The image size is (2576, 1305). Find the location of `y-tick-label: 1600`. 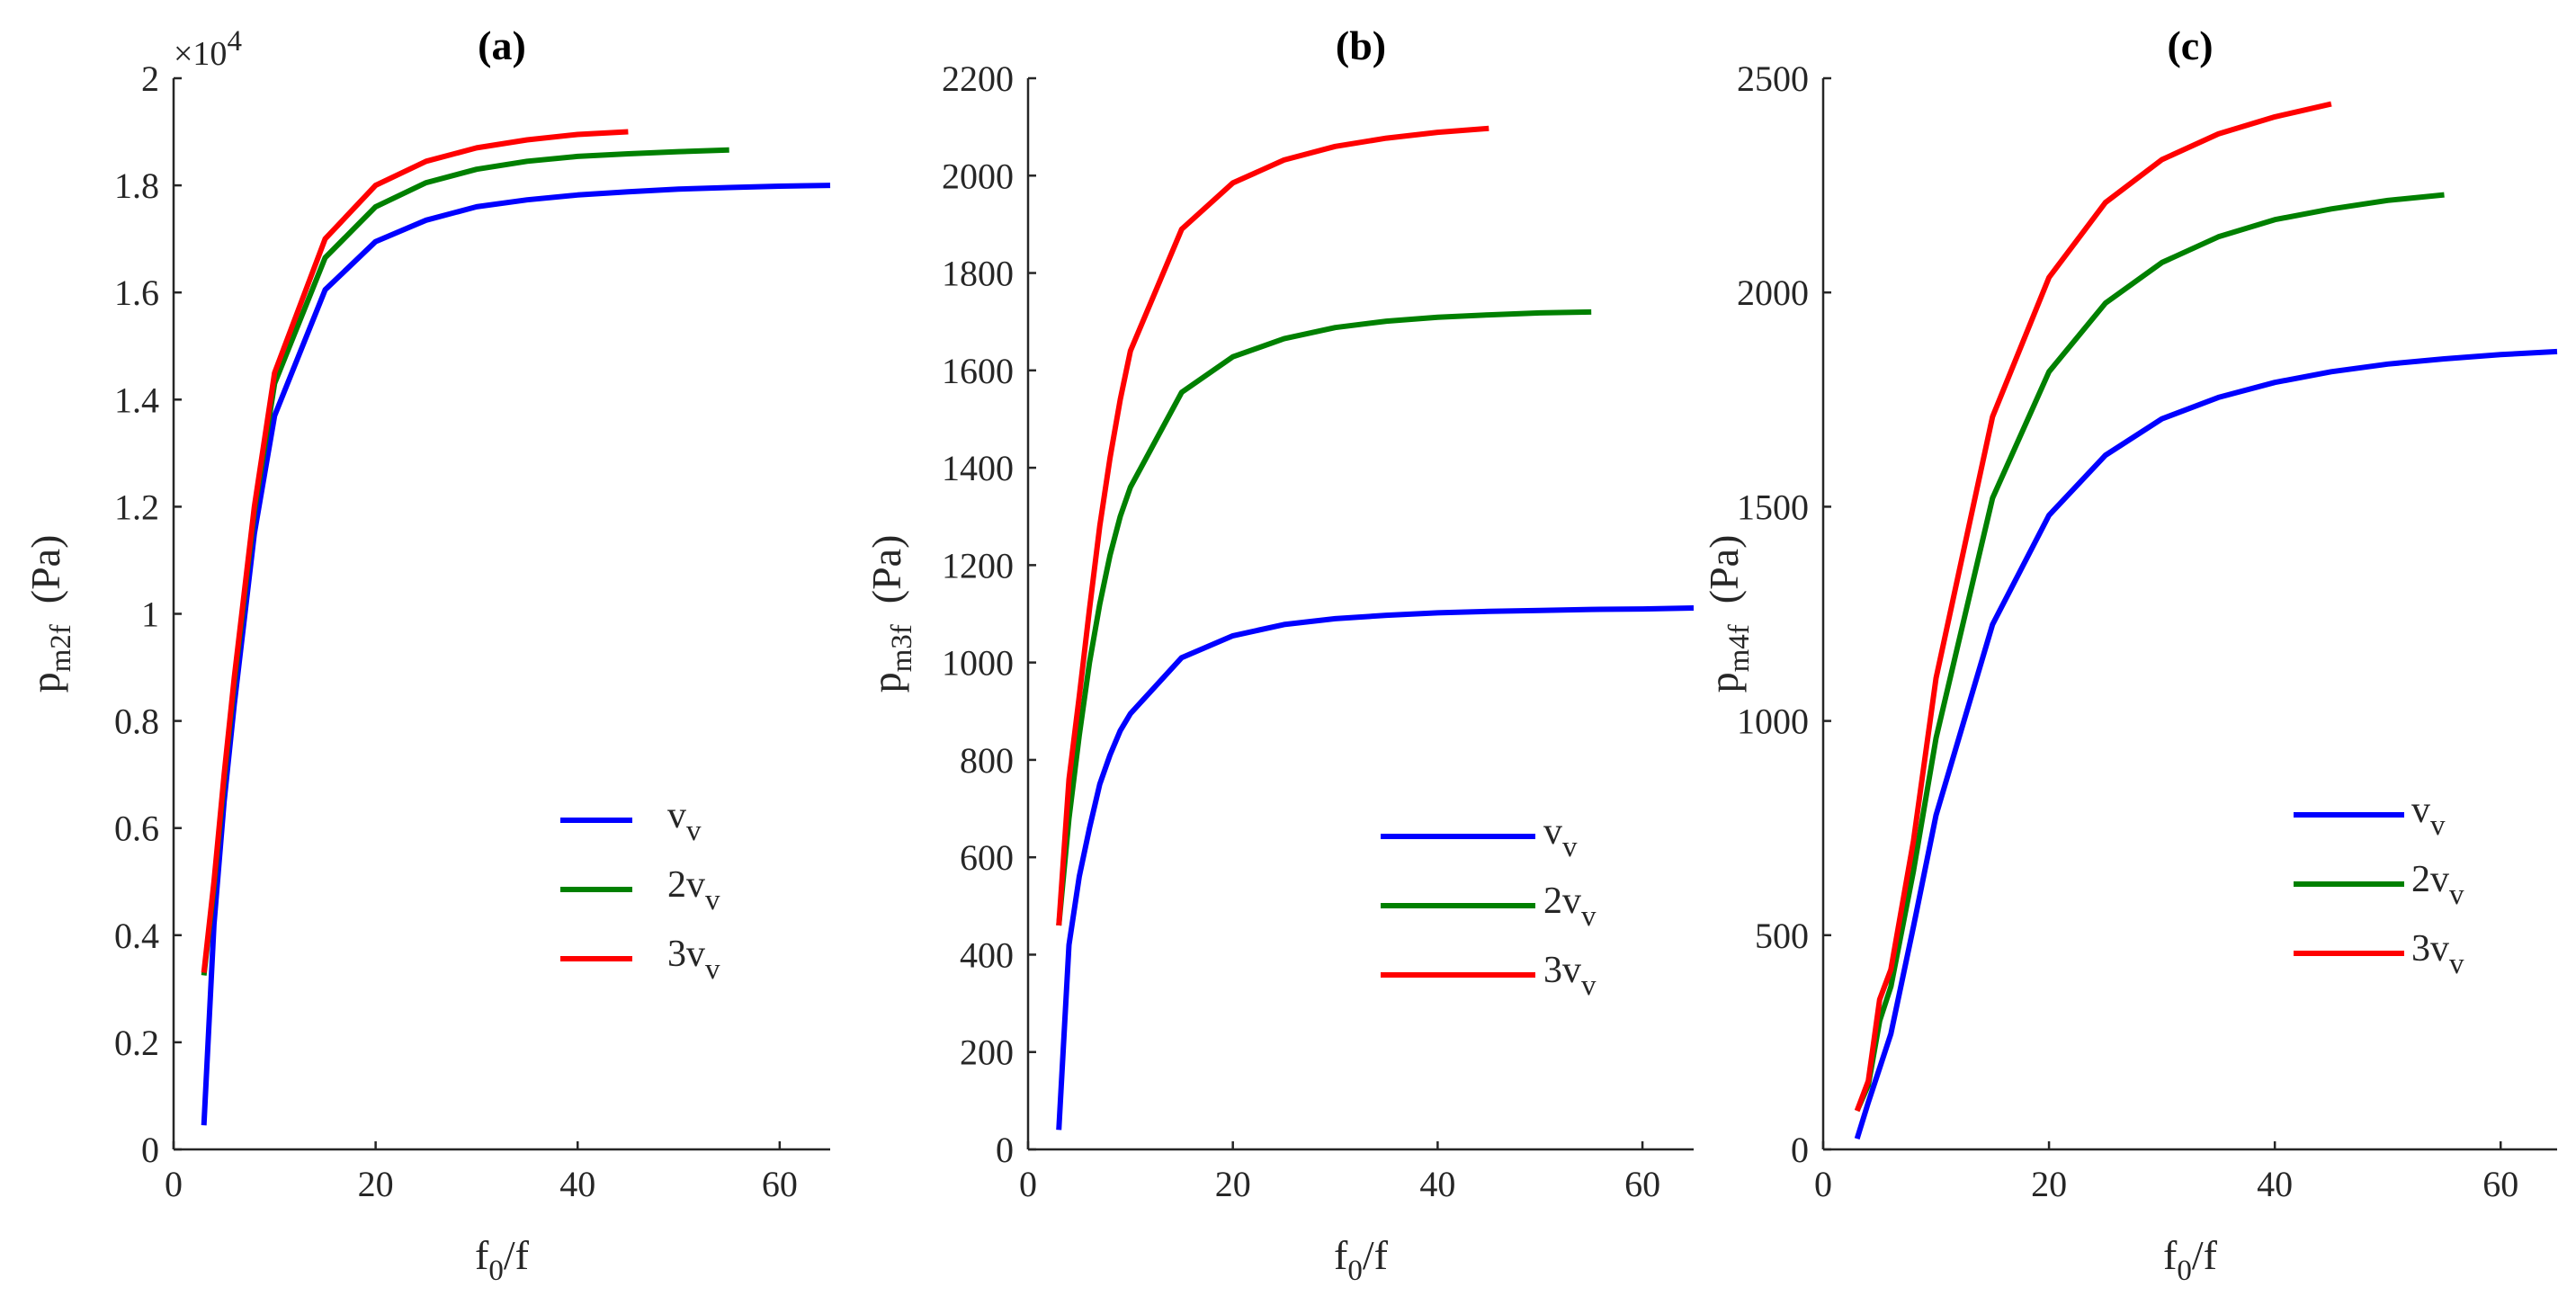

y-tick-label: 1600 is located at coordinates (978, 371).